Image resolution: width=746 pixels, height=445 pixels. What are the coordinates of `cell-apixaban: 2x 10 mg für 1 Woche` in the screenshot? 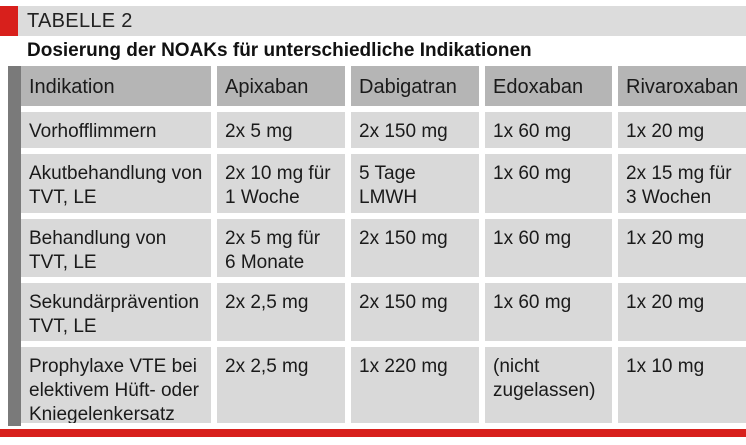 It's located at (278, 183).